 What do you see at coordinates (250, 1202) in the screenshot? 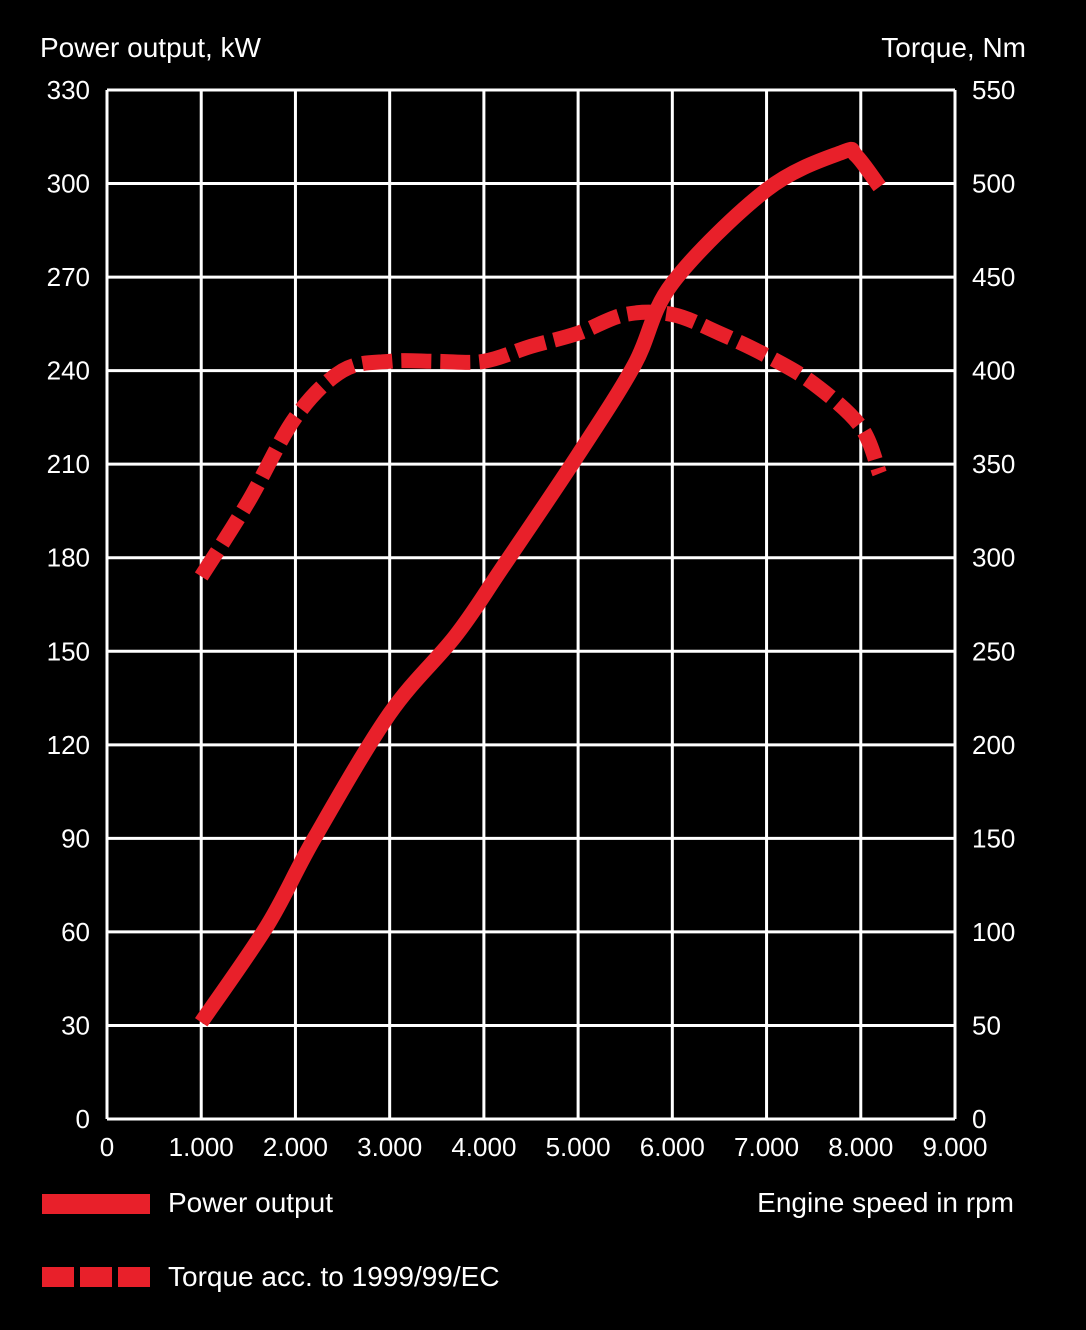
I see `legend-label-power: Power output` at bounding box center [250, 1202].